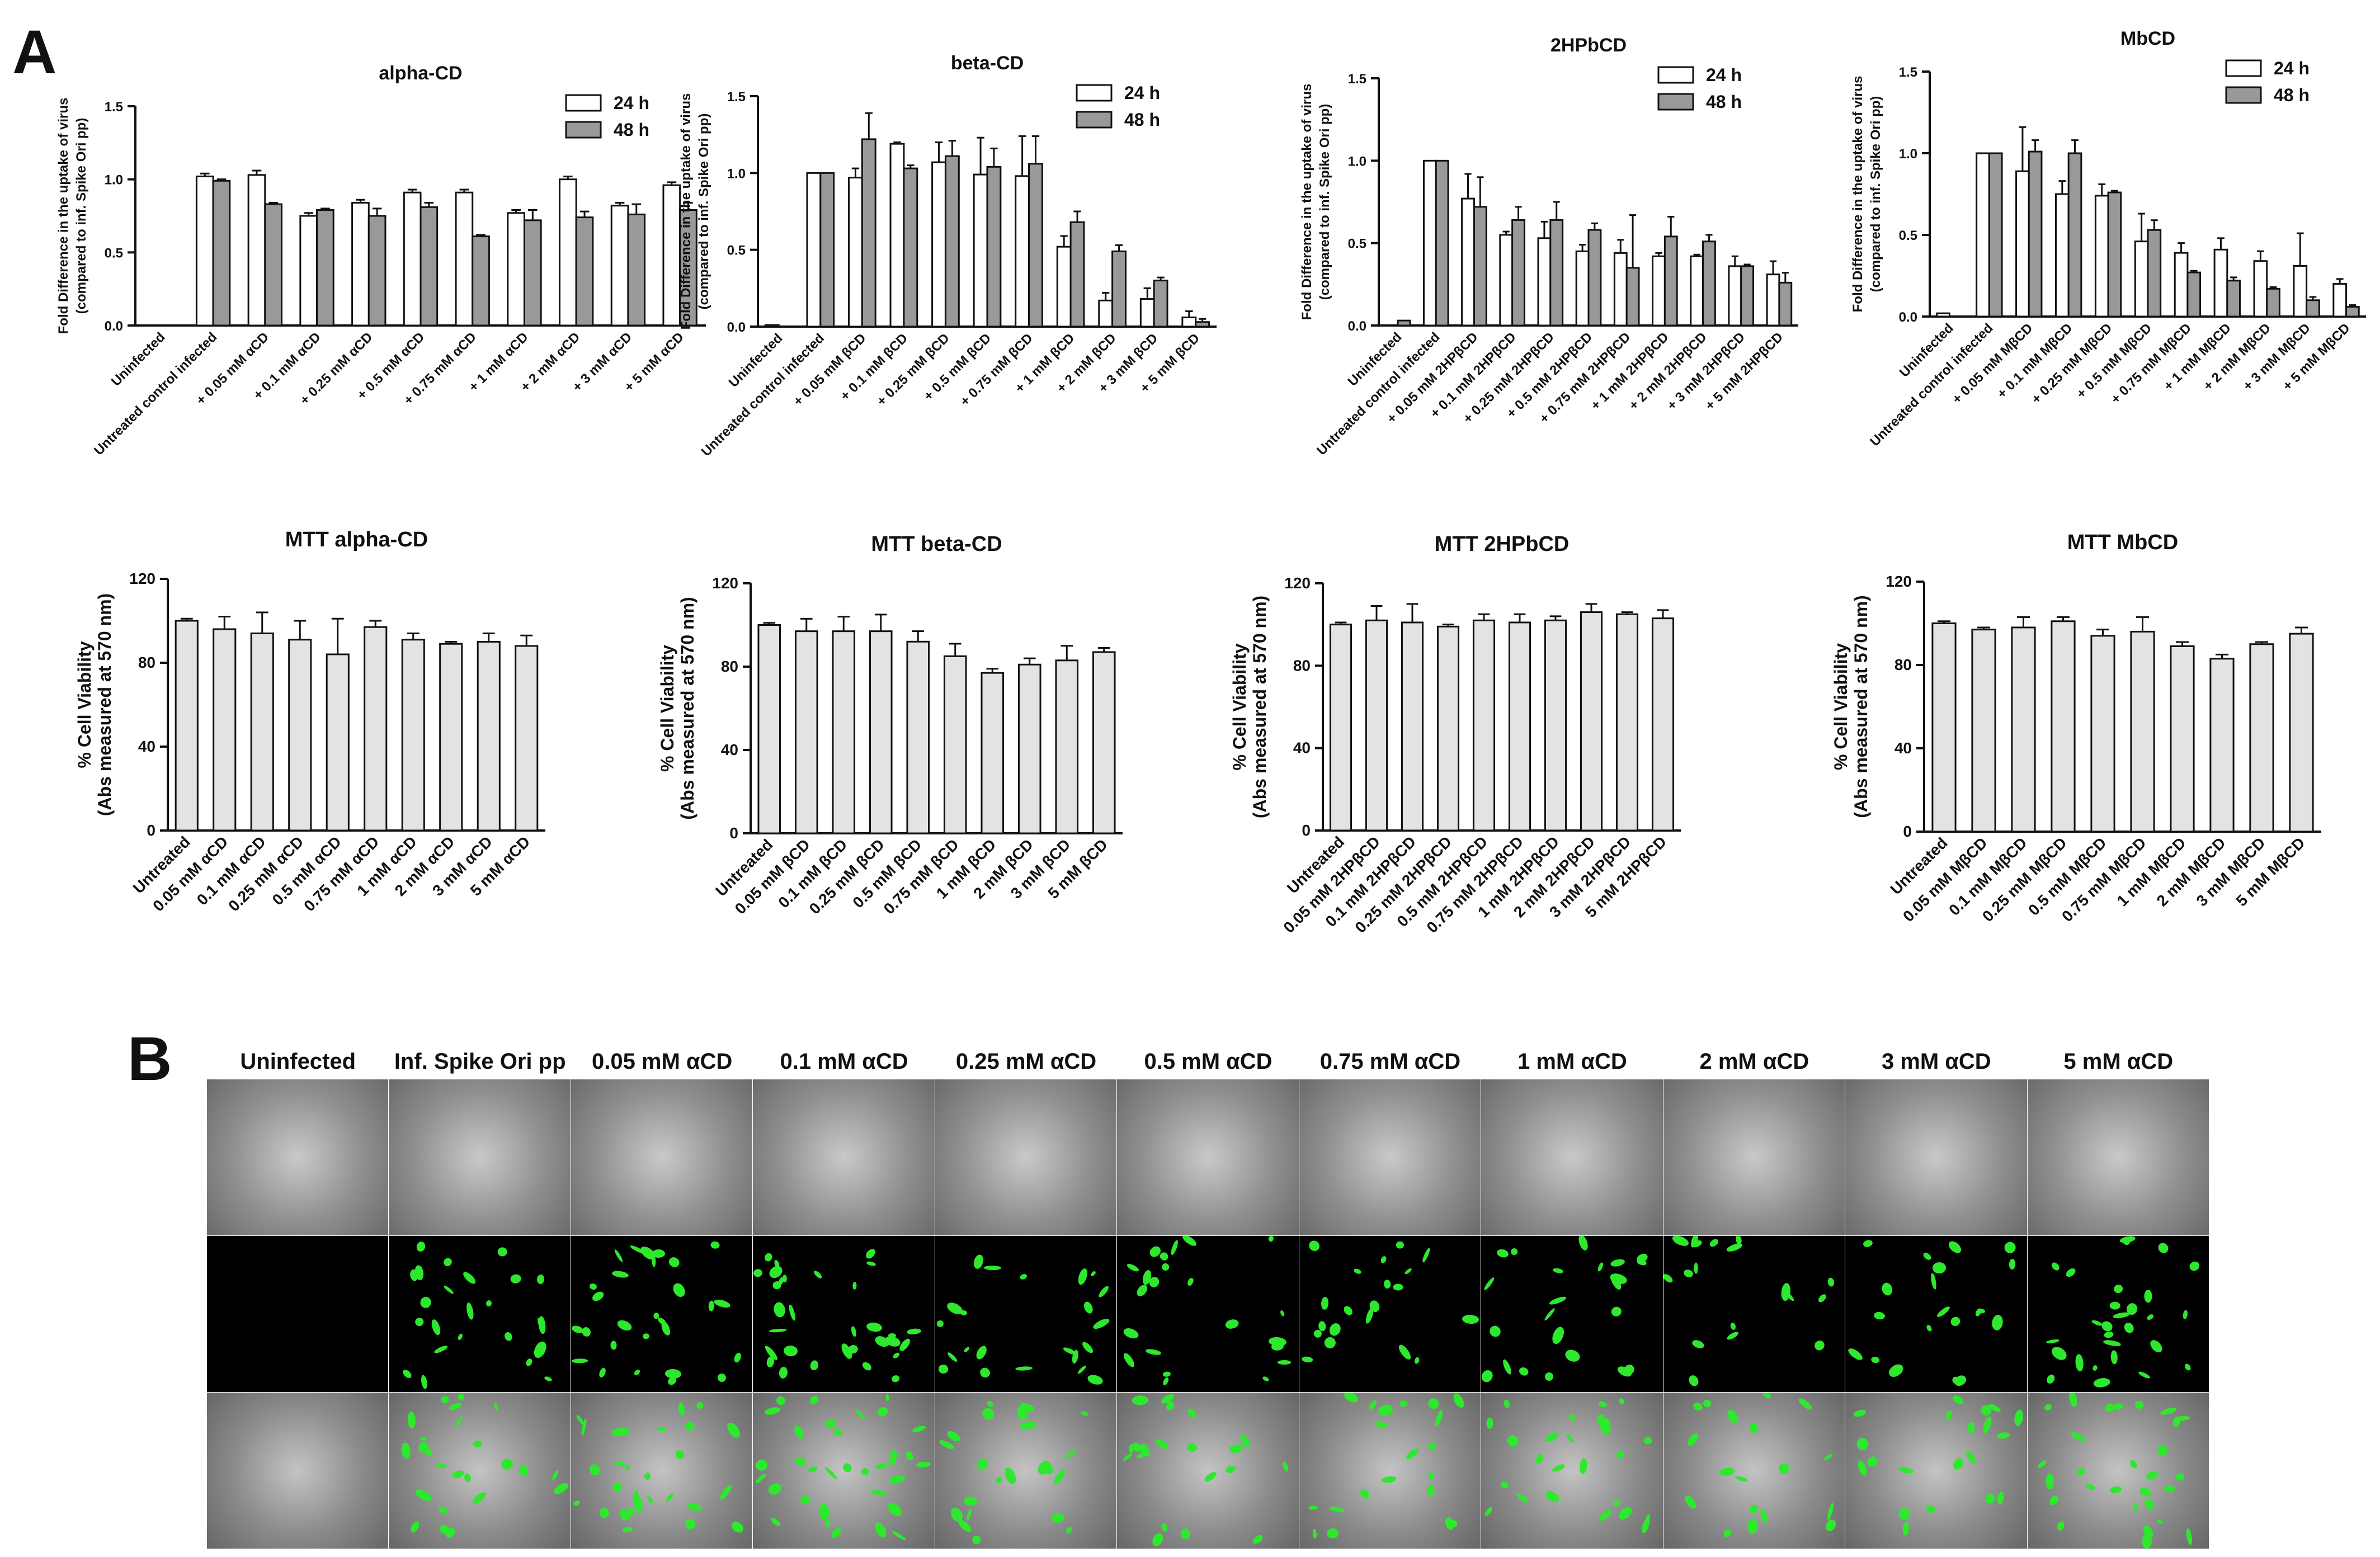  Describe the element at coordinates (105, 705) in the screenshot. I see `y-axis-label-line: (Abs measured at 570 nm)` at that location.